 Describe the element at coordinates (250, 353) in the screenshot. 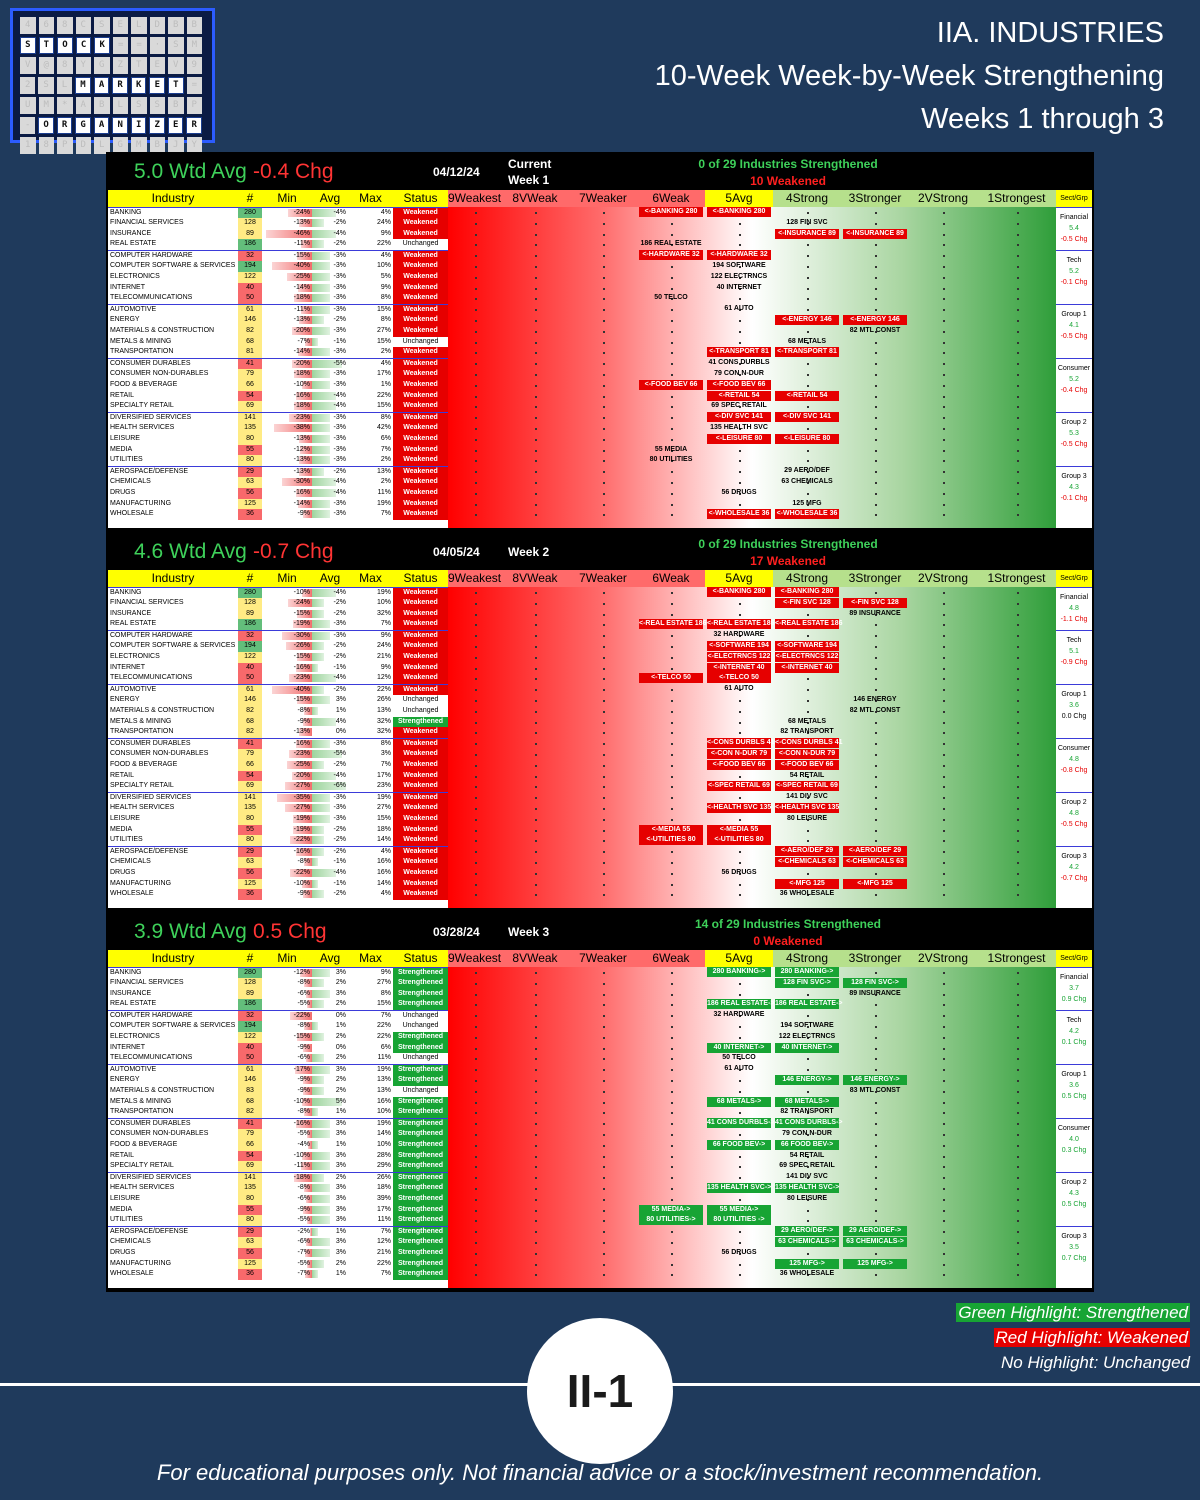

I see `industry-count: 81` at that location.